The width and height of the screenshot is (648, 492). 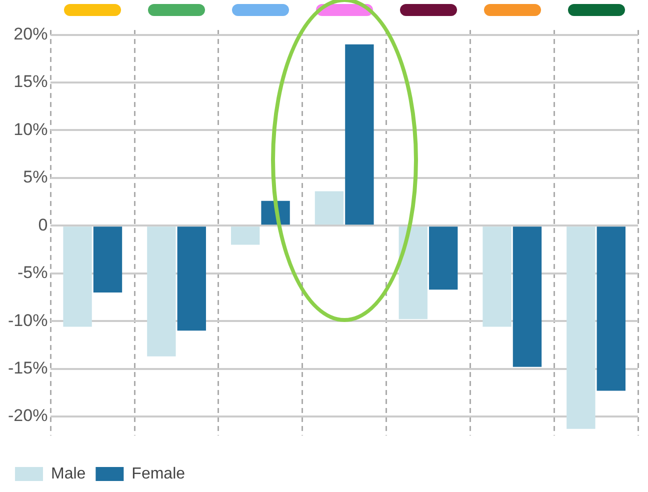 What do you see at coordinates (31, 34) in the screenshot?
I see `y-tick-label: 20%` at bounding box center [31, 34].